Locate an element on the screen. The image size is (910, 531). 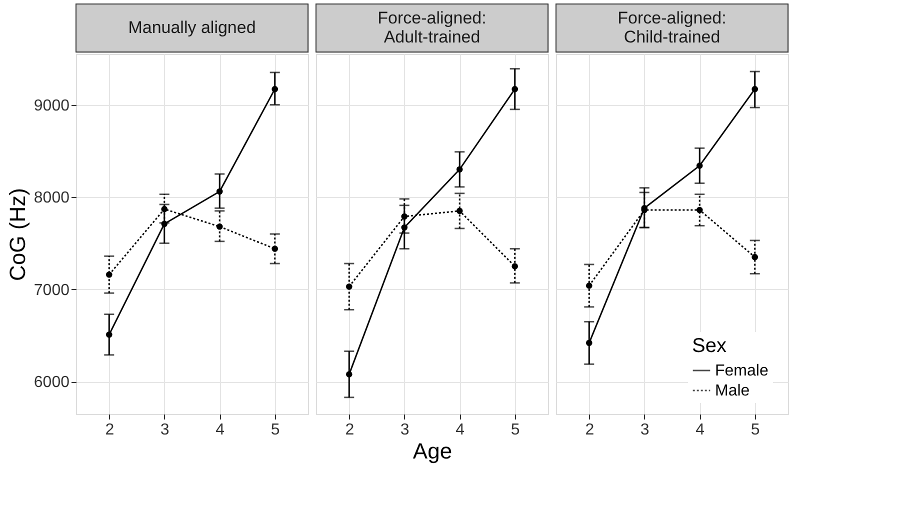
legend-label: Female is located at coordinates (741, 371).